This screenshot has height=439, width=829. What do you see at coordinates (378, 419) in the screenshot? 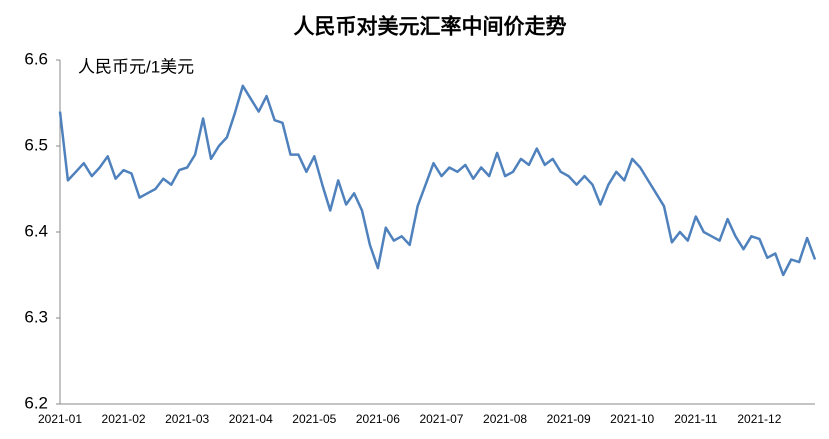
I see `x-tick-label: 2021-06` at bounding box center [378, 419].